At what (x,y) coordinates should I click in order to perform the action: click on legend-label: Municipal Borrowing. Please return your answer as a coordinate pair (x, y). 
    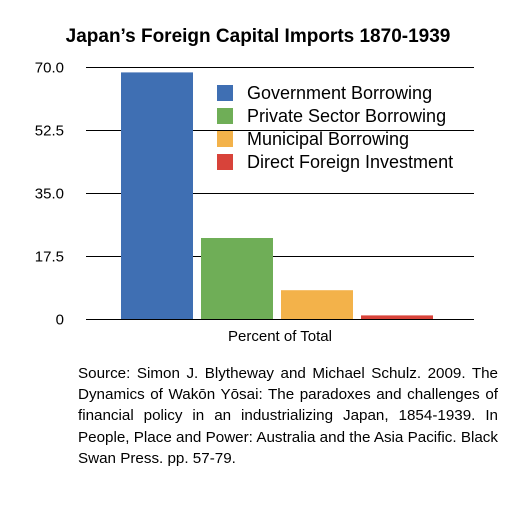
    Looking at the image, I should click on (328, 139).